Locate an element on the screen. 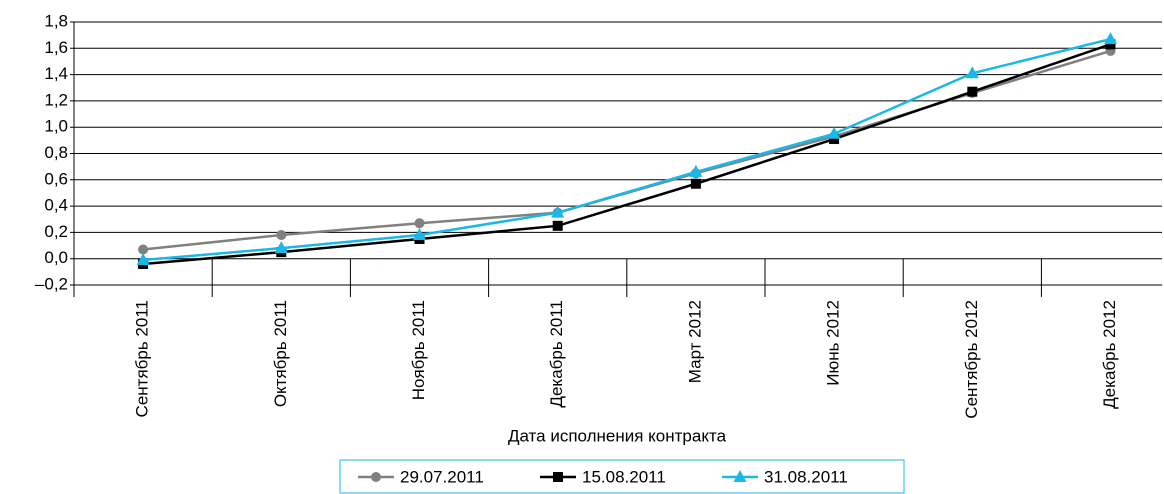 The width and height of the screenshot is (1164, 494). legend-box is located at coordinates (622, 476).